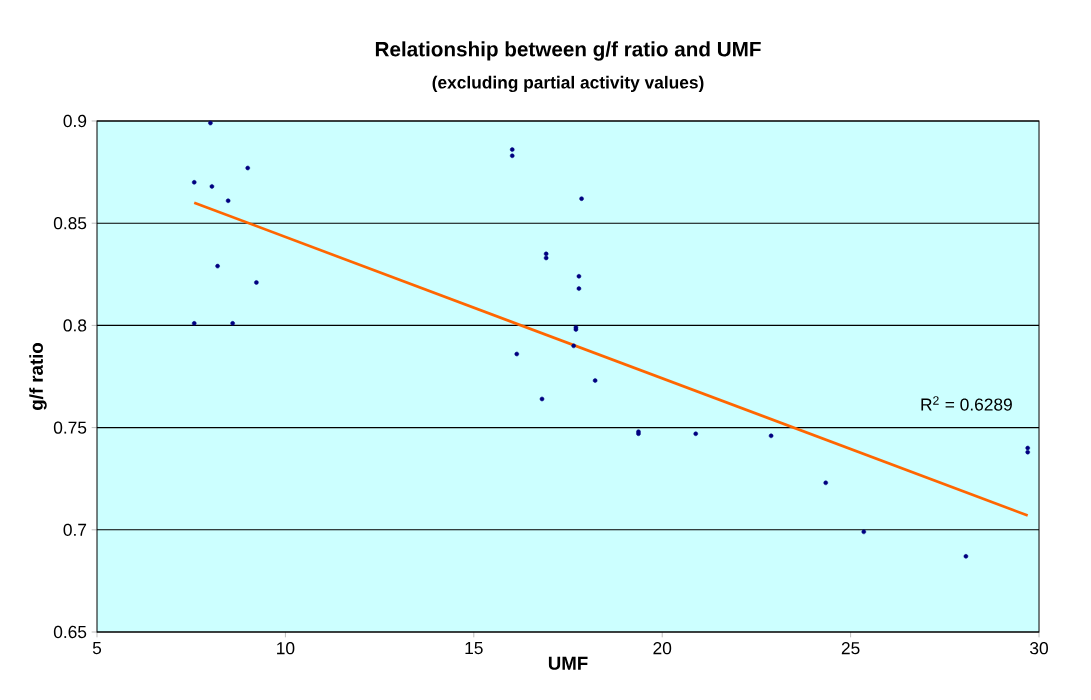  What do you see at coordinates (97, 648) in the screenshot?
I see `x-tick-label: 5` at bounding box center [97, 648].